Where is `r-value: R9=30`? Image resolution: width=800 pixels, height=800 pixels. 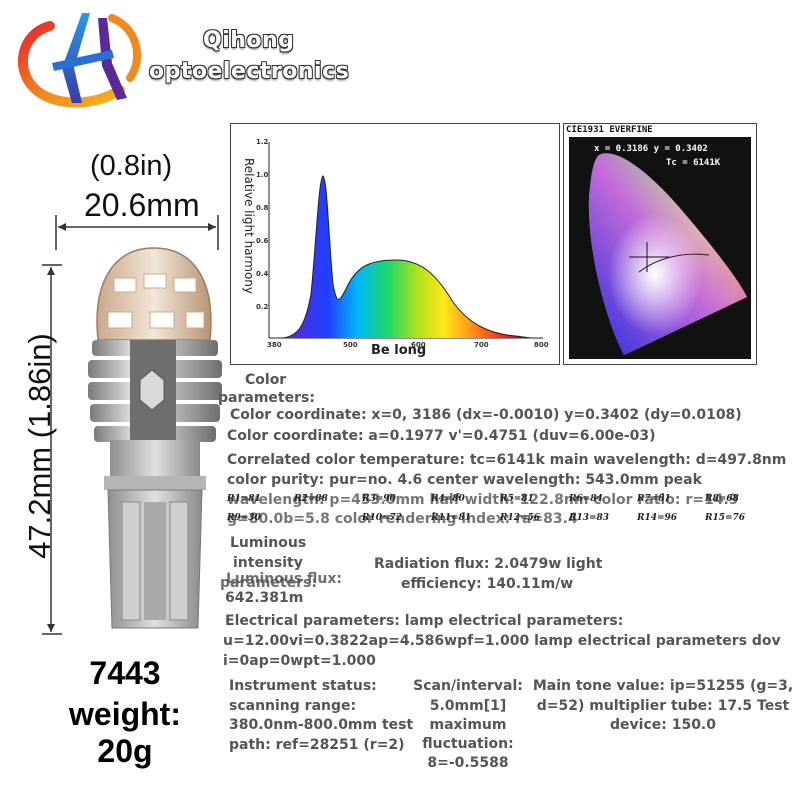
r-value: R9=30 is located at coordinates (244, 518).